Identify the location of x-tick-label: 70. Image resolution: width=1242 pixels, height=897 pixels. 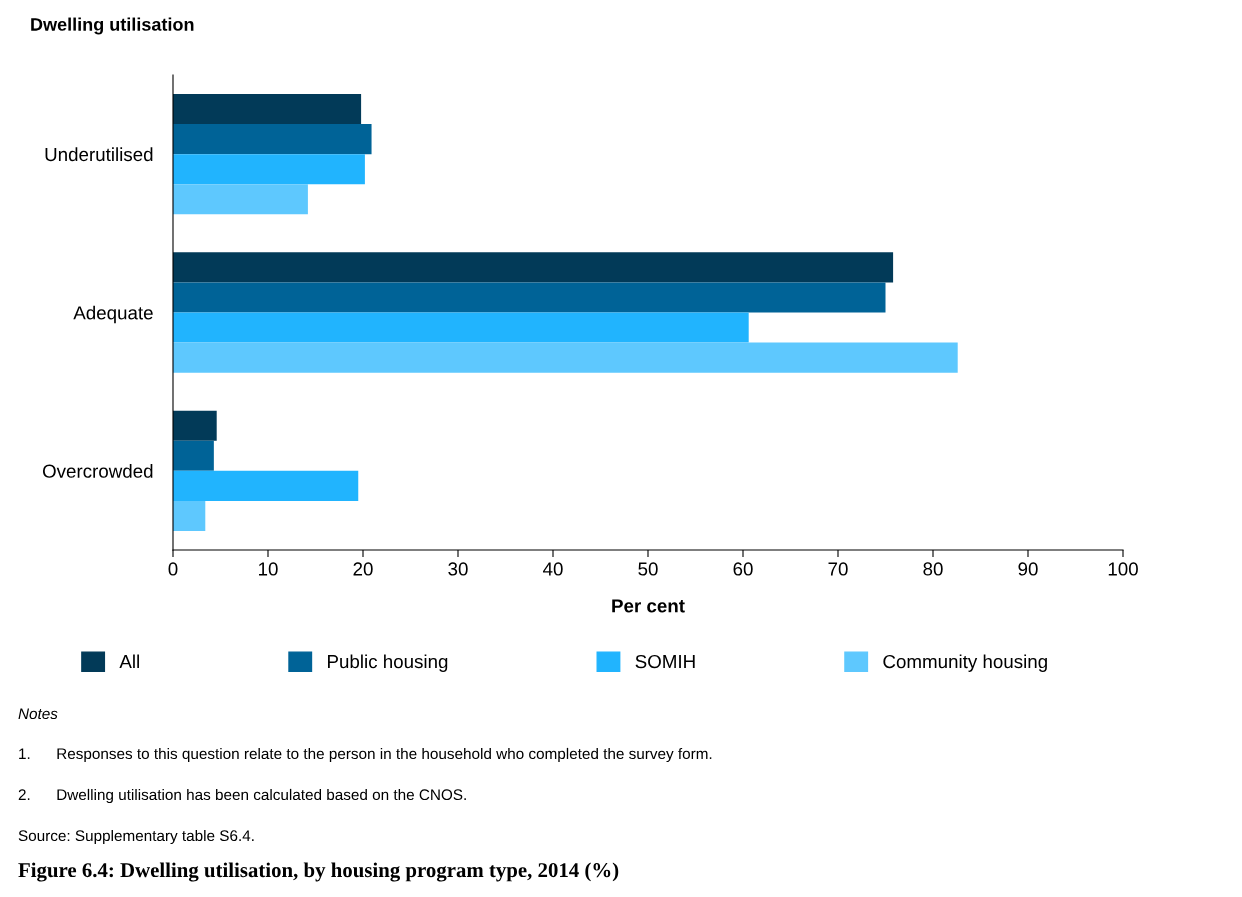
(838, 569).